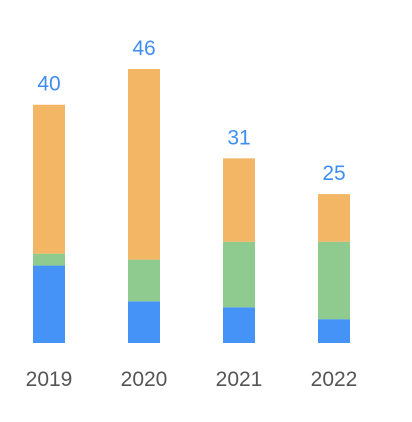  I want to click on x-tick-label: 2020, so click(144, 379).